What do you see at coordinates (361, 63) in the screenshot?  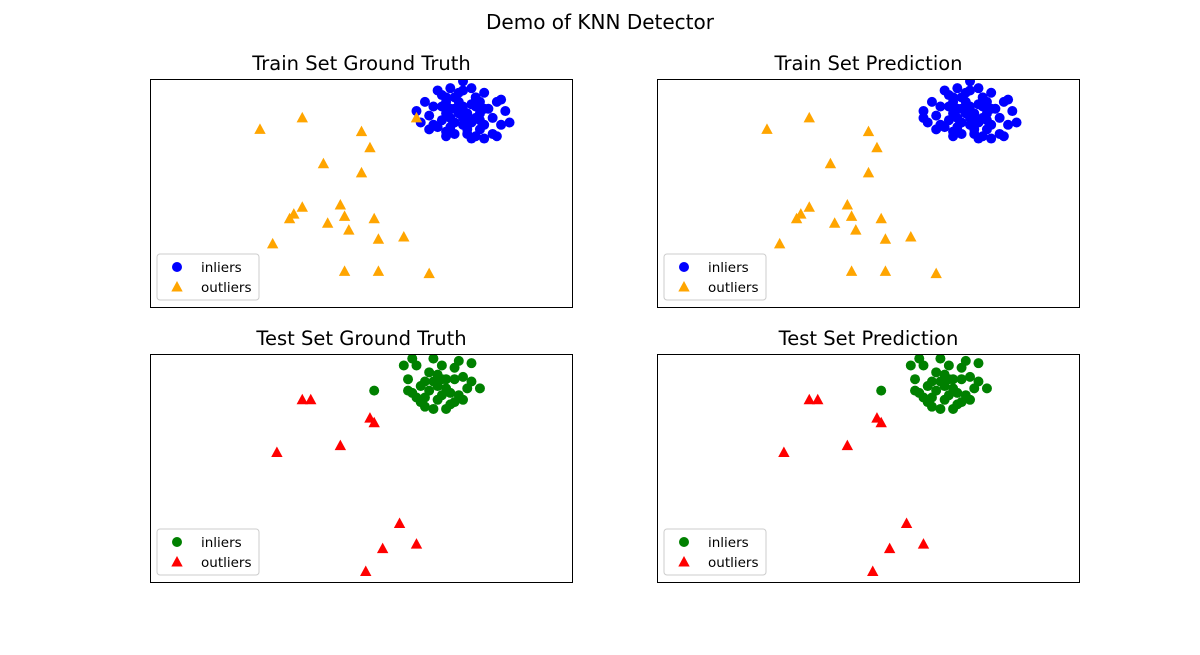 I see `subplot-title: Train Set Ground Truth` at bounding box center [361, 63].